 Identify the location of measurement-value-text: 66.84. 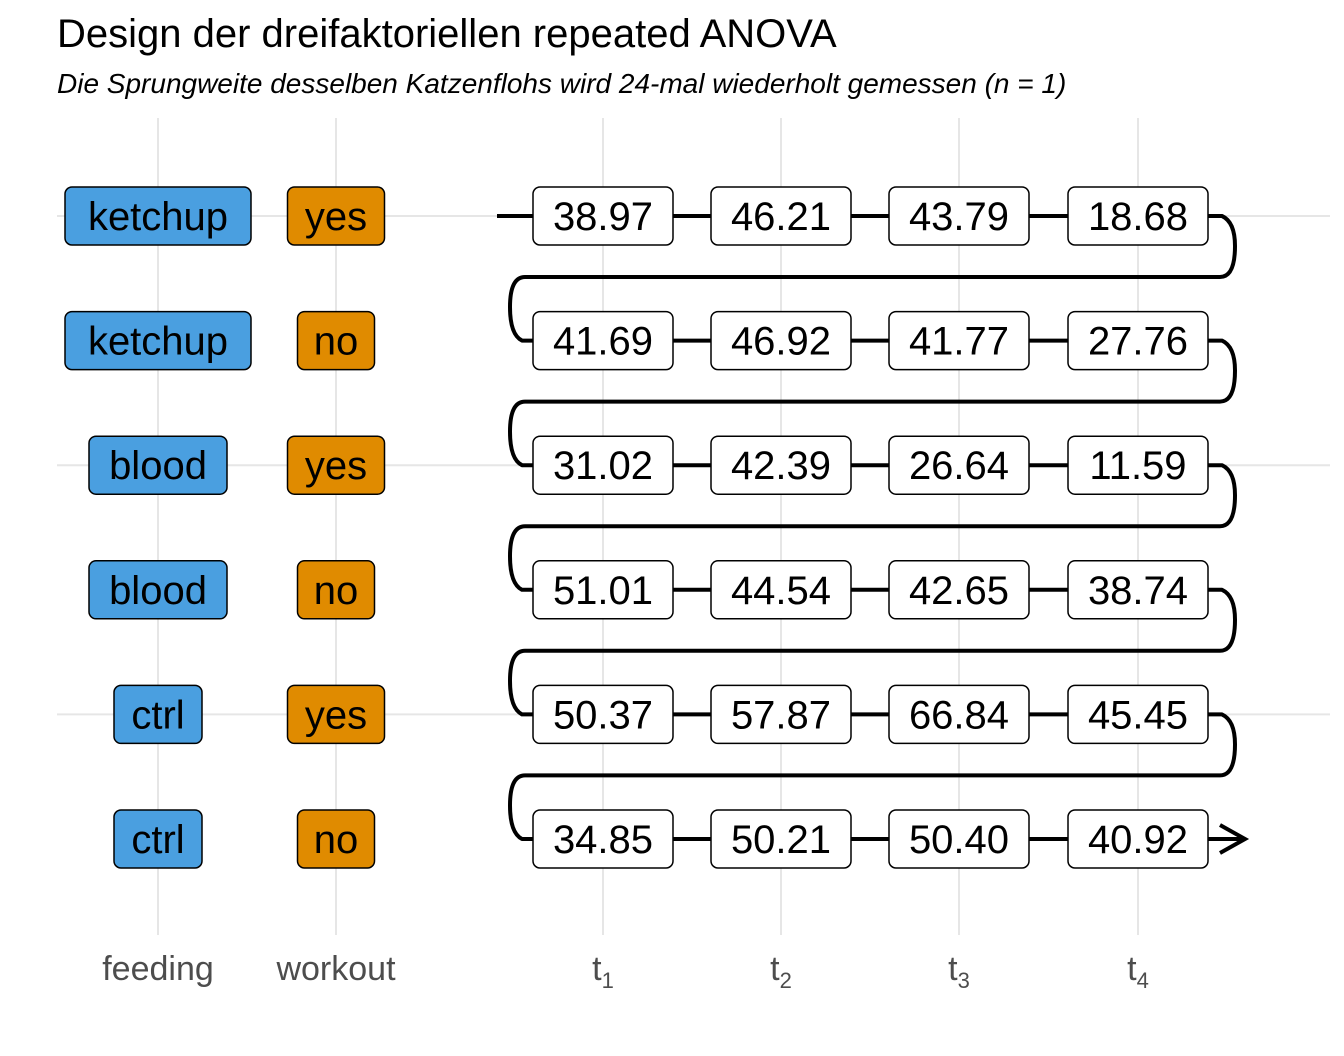
(959, 715).